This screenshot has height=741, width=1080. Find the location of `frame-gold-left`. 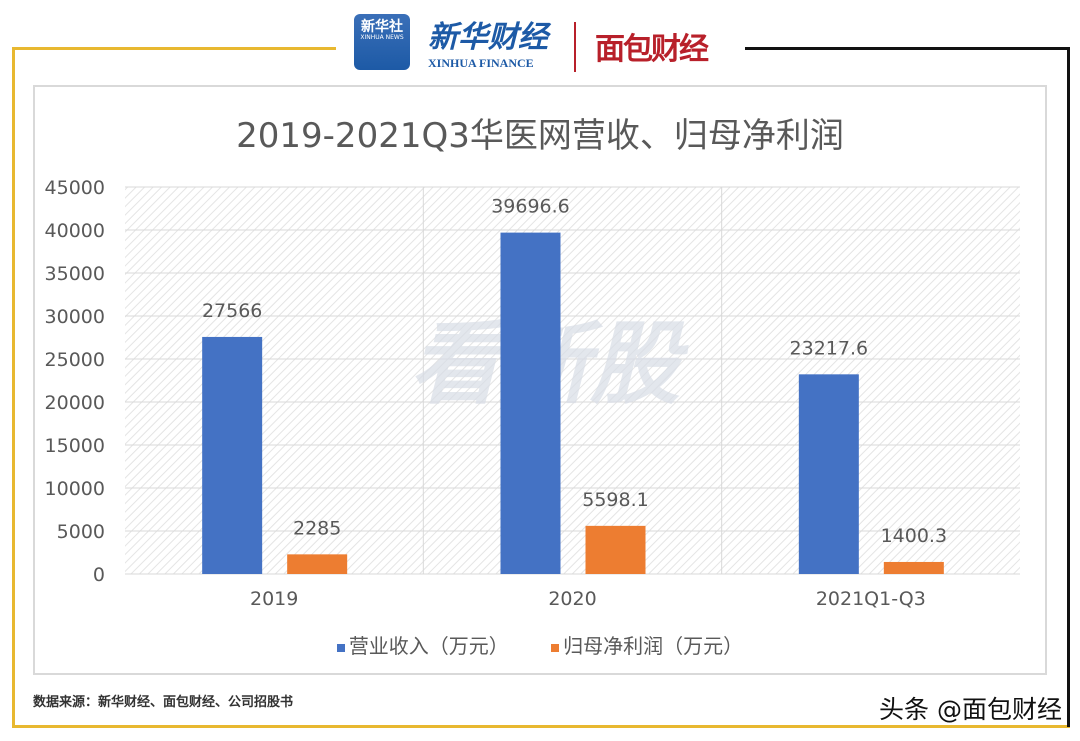

frame-gold-left is located at coordinates (13, 387).